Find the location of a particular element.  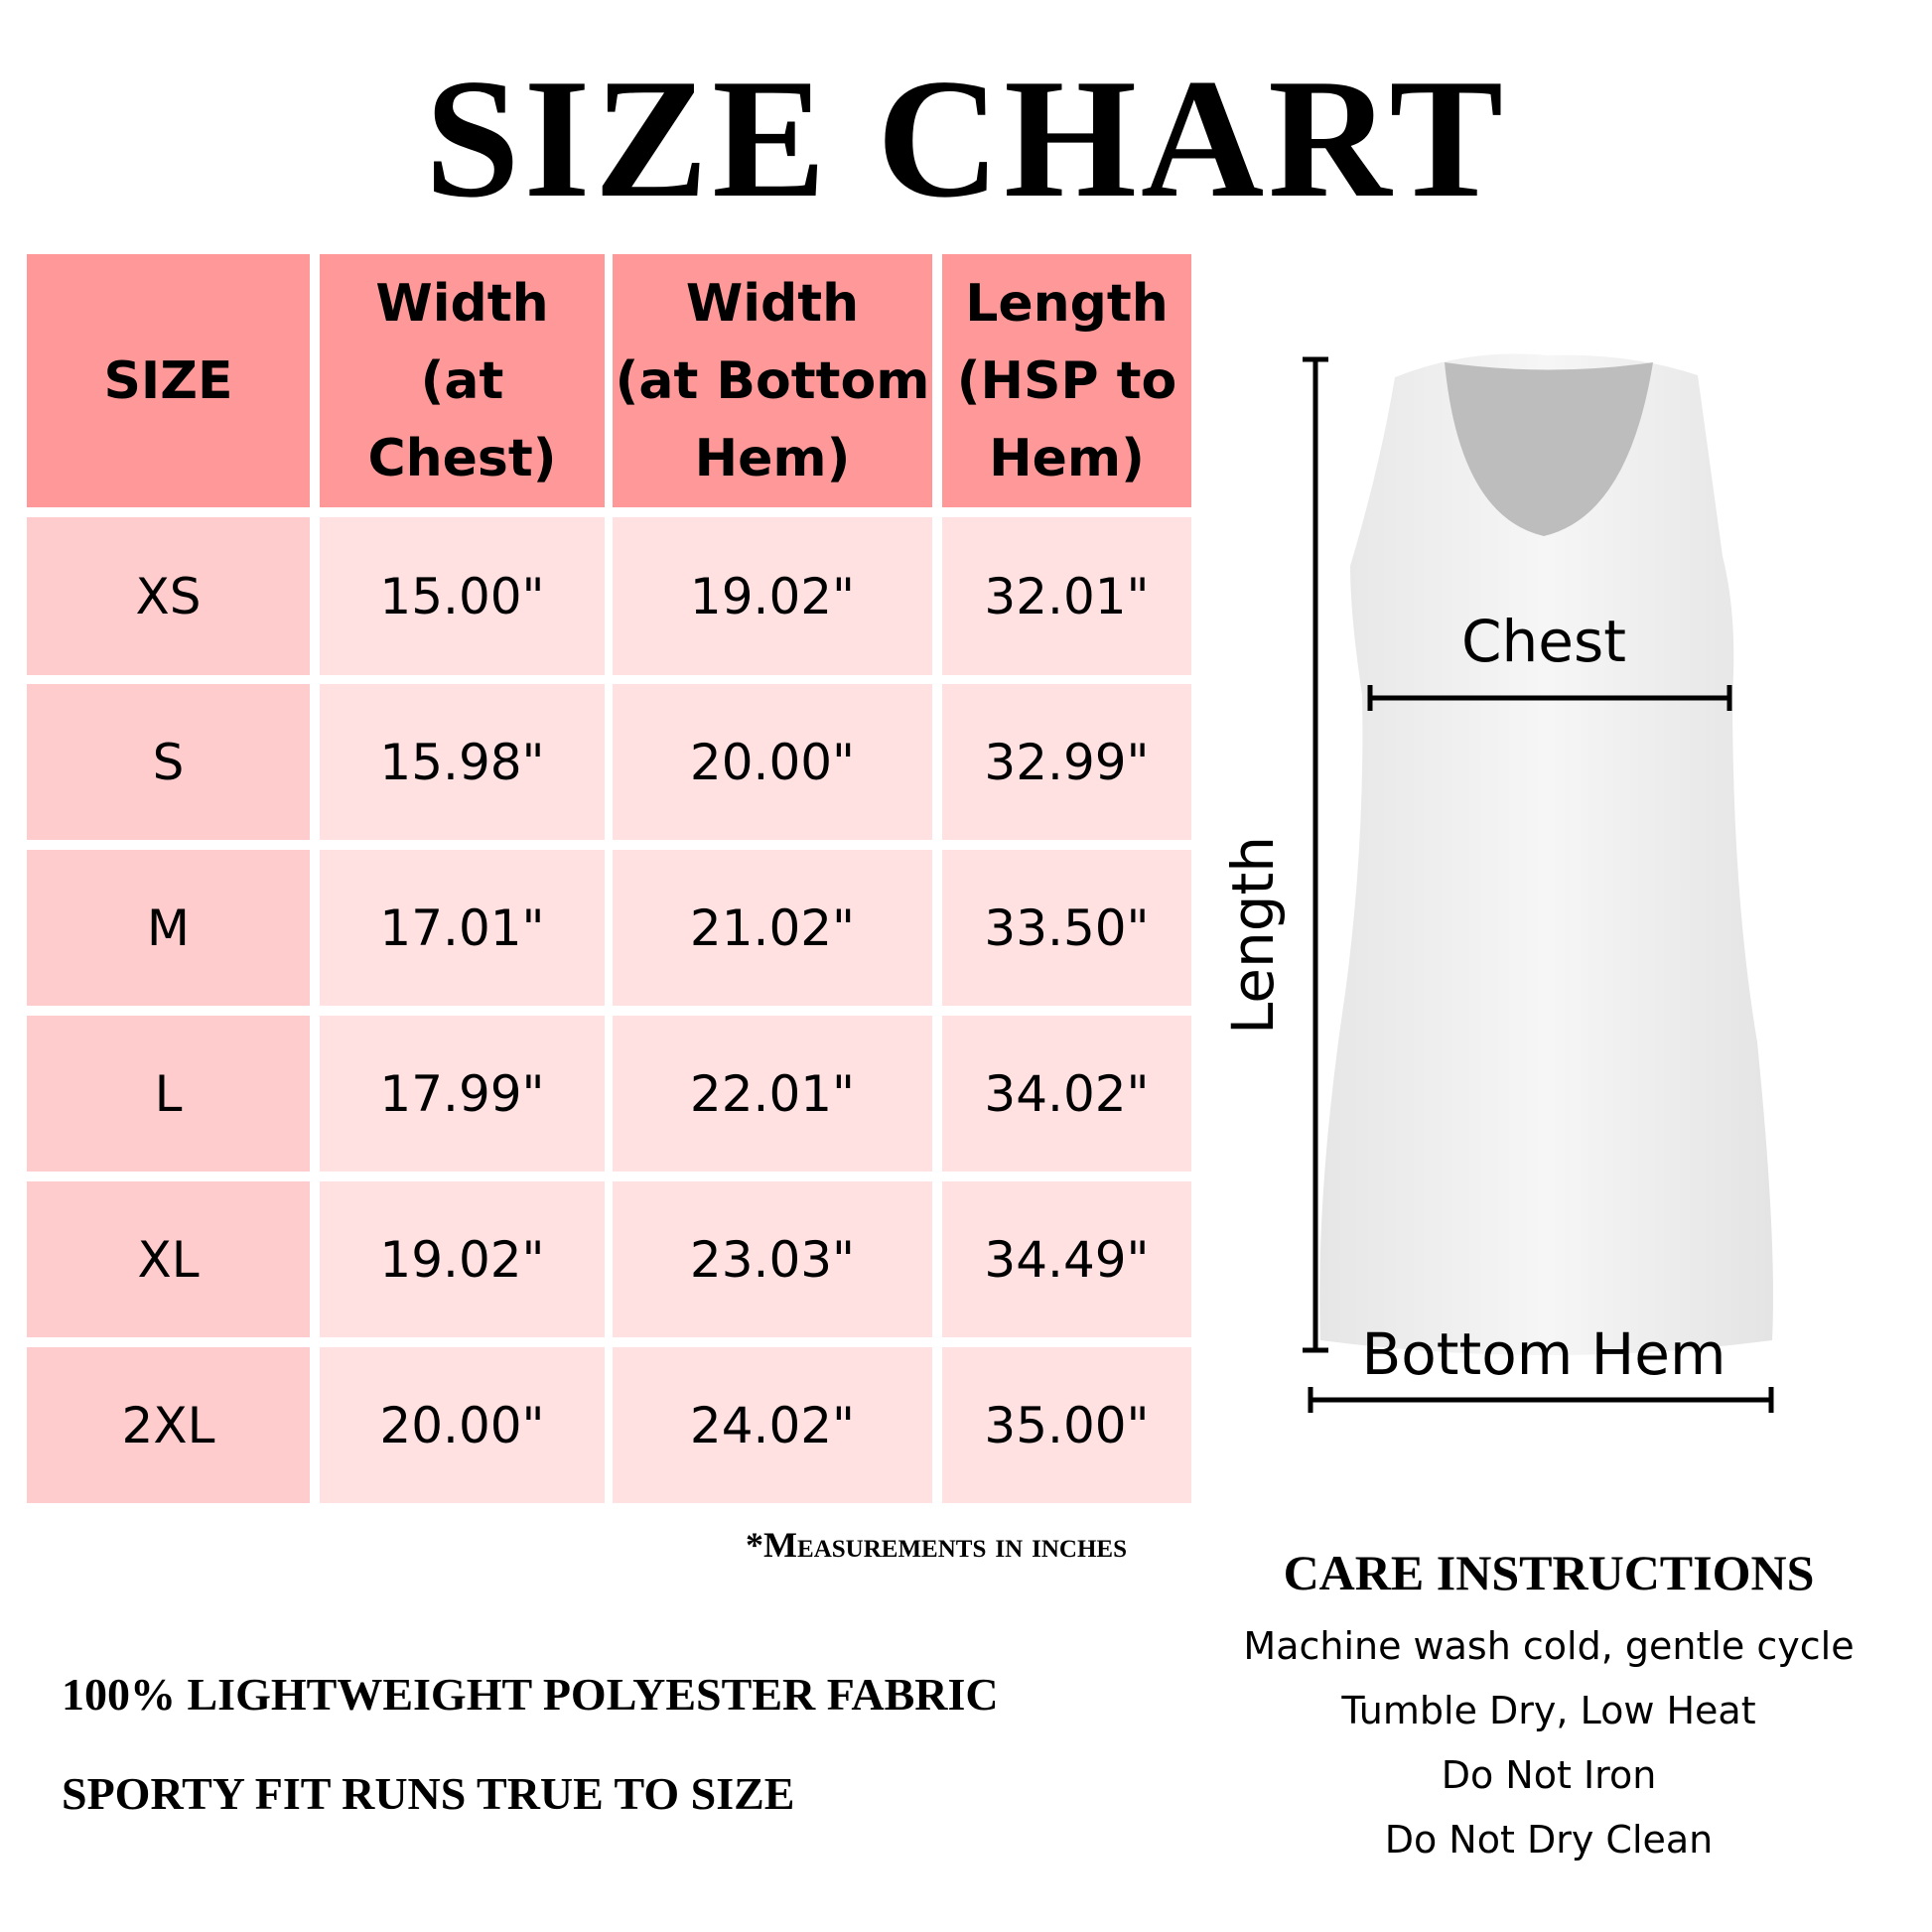

cell-width-hem: 21.02" is located at coordinates (772, 928).